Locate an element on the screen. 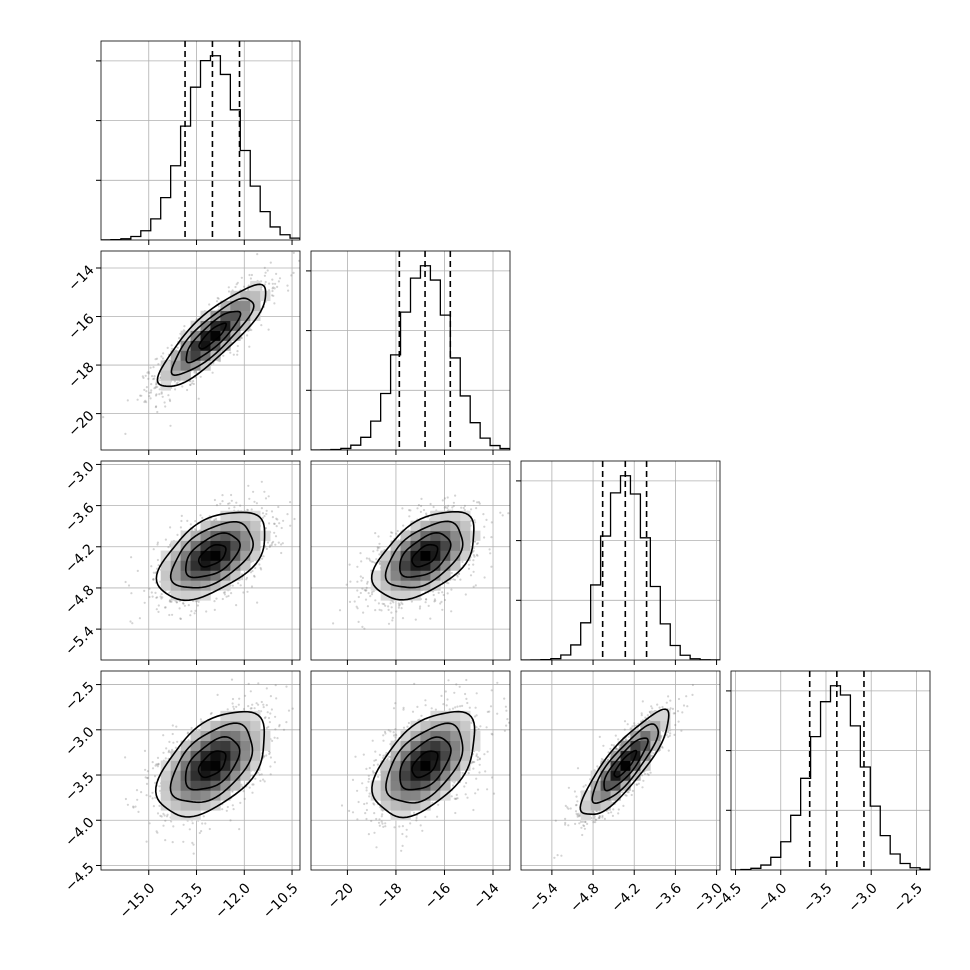  panel-2-0: −5.4 −4.8 −4.2 −3.6 −3.0 is located at coordinates (181, 562).